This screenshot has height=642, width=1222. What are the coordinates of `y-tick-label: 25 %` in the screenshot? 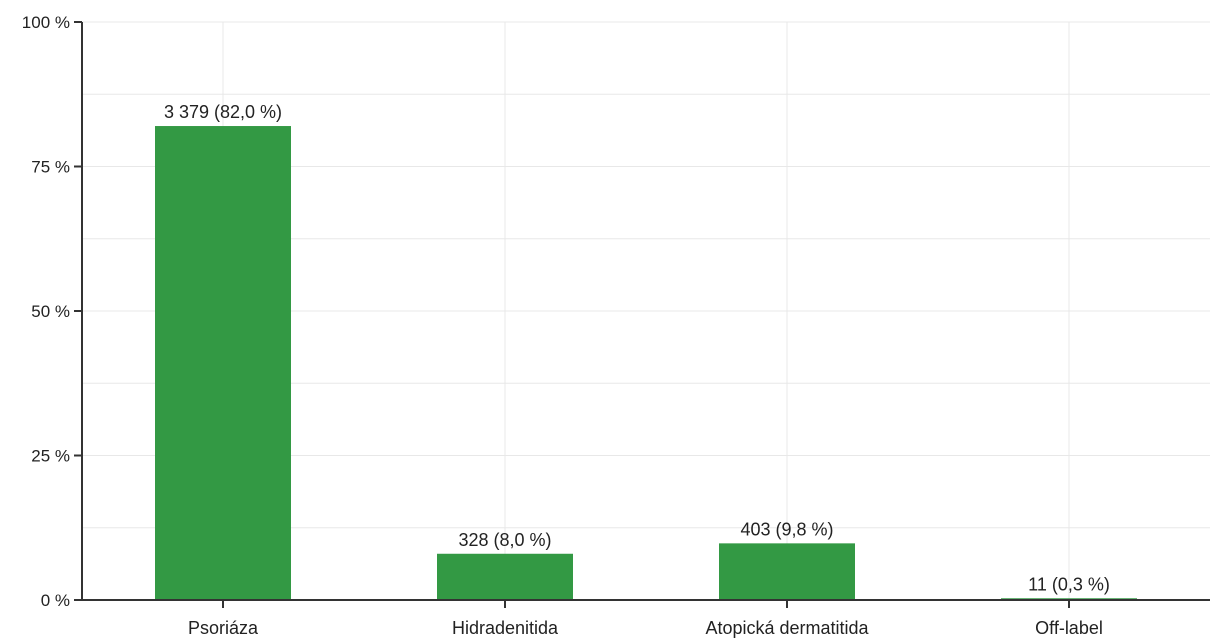 It's located at (50, 456).